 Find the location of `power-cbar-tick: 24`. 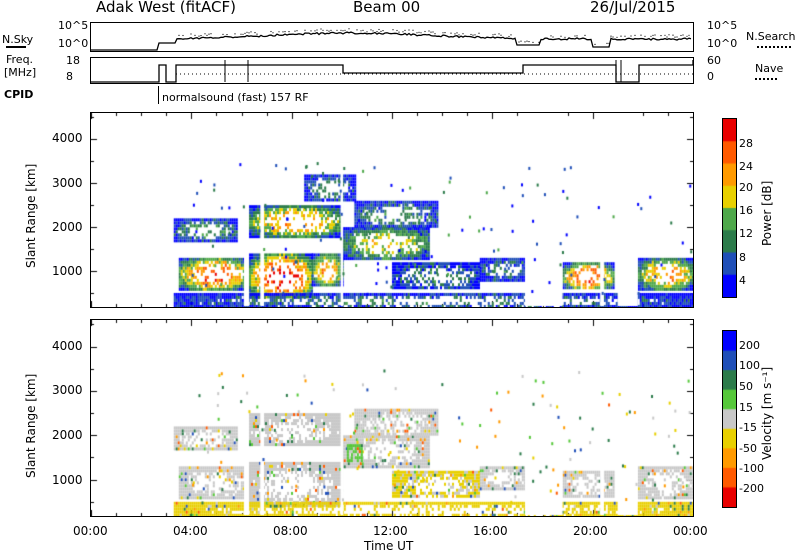

power-cbar-tick: 24 is located at coordinates (746, 166).